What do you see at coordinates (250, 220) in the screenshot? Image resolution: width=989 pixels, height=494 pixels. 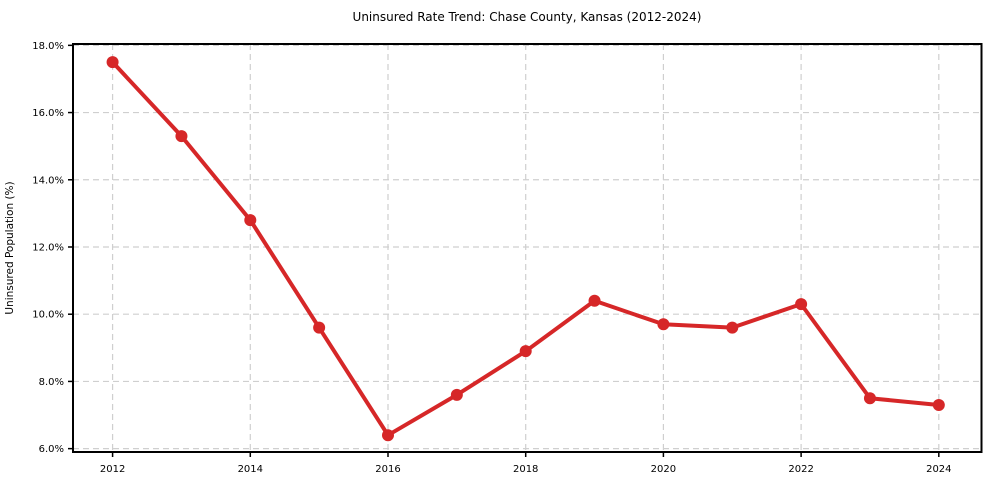 I see `data-point-2014` at bounding box center [250, 220].